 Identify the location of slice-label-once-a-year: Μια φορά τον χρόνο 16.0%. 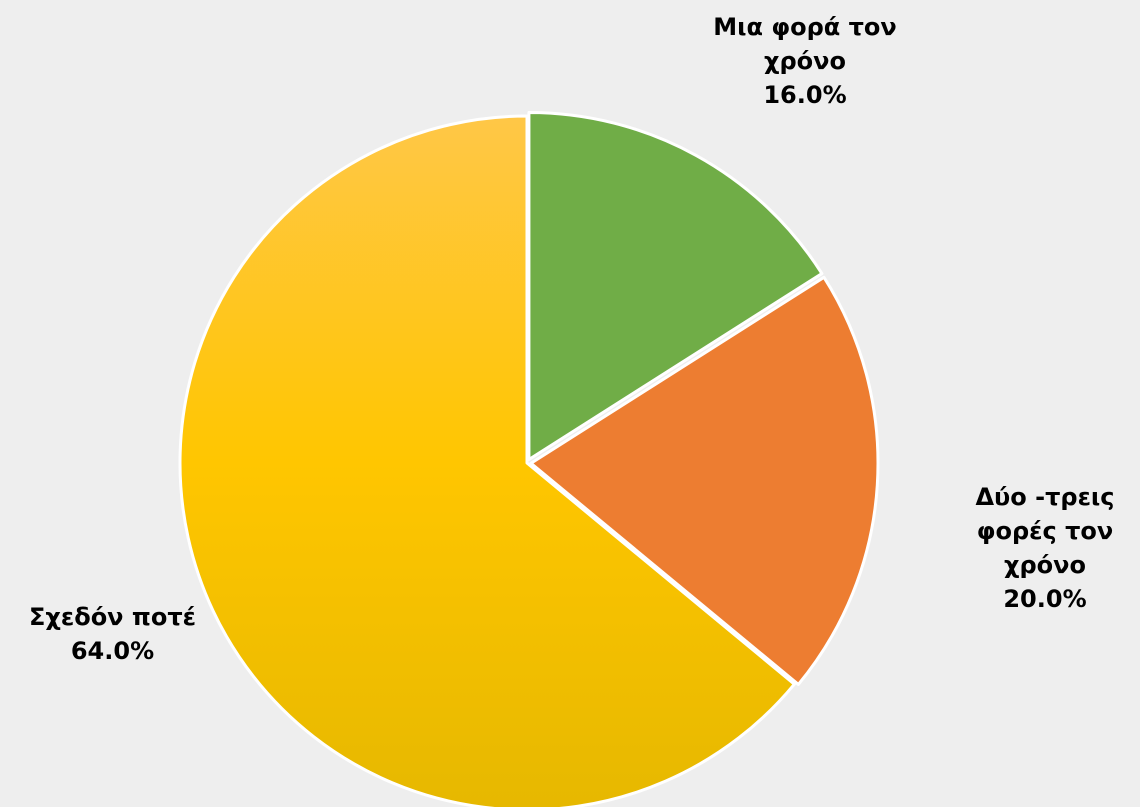
(805, 61).